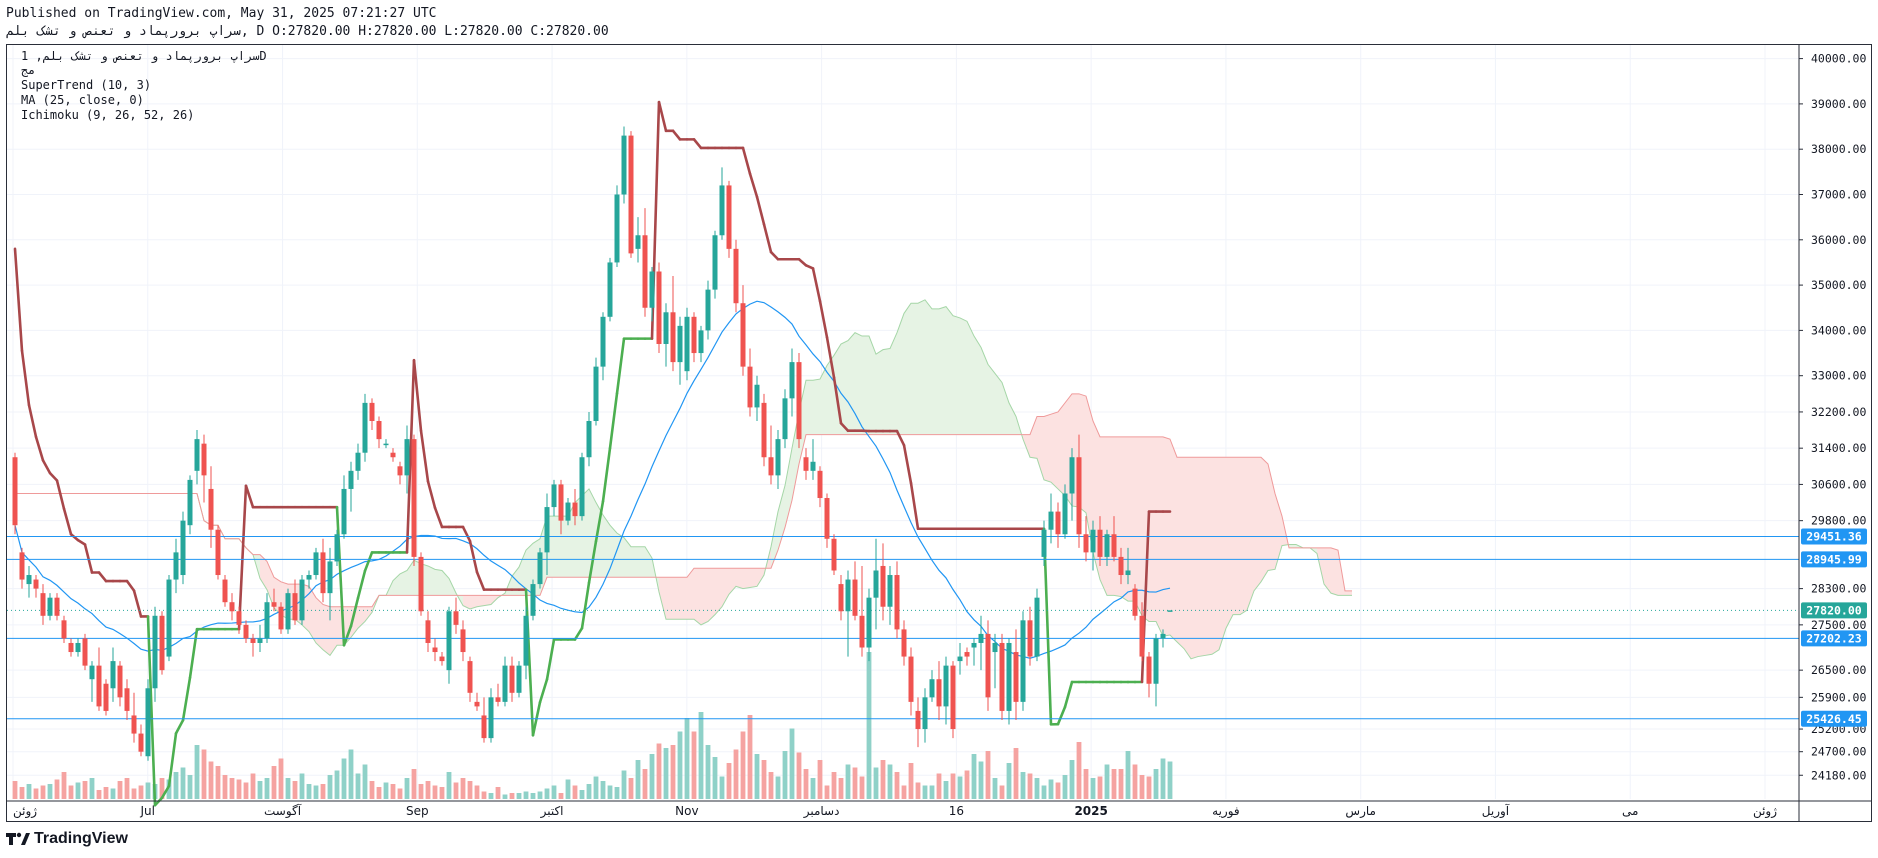  I want to click on price-badge-label: 27202.23, so click(1833, 638).